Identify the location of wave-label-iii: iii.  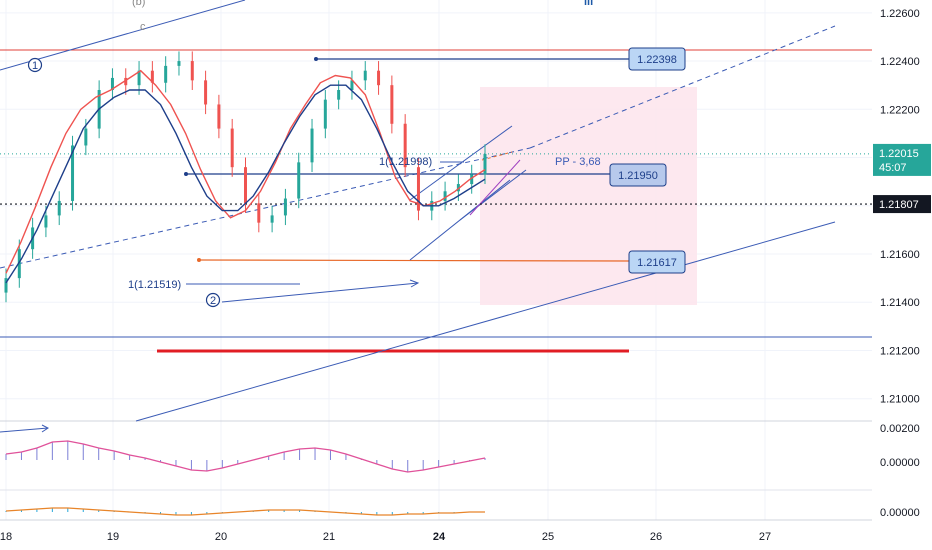
(588, 4).